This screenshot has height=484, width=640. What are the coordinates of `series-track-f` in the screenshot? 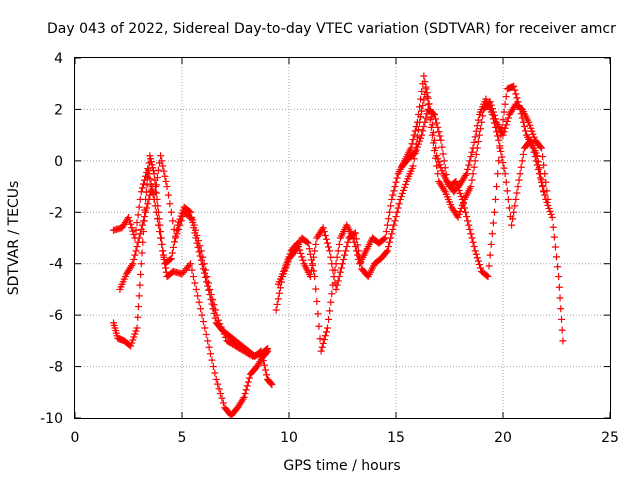 It's located at (473, 162).